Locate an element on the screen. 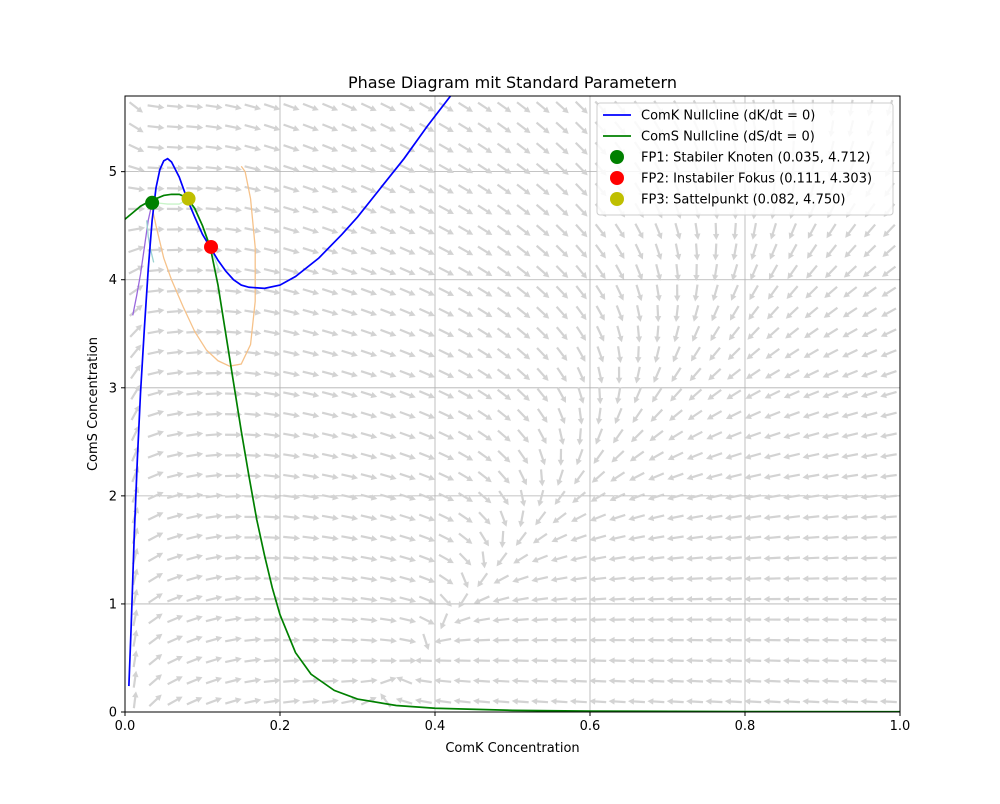 The height and width of the screenshot is (804, 1000). legend-entry-label: ComS Nullcline (dS/dt = 0) is located at coordinates (728, 137).